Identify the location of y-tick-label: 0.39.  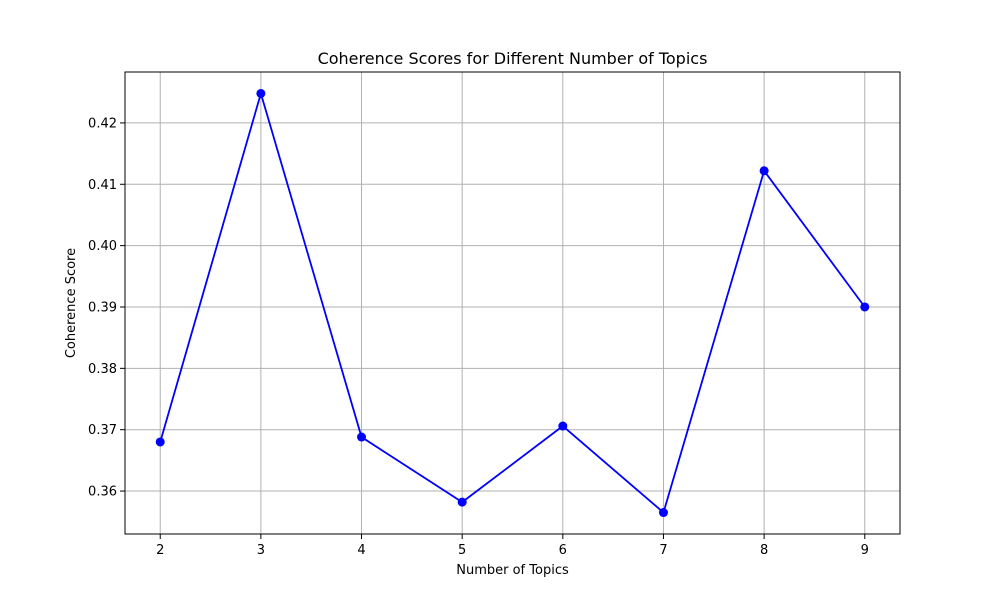
(102, 307).